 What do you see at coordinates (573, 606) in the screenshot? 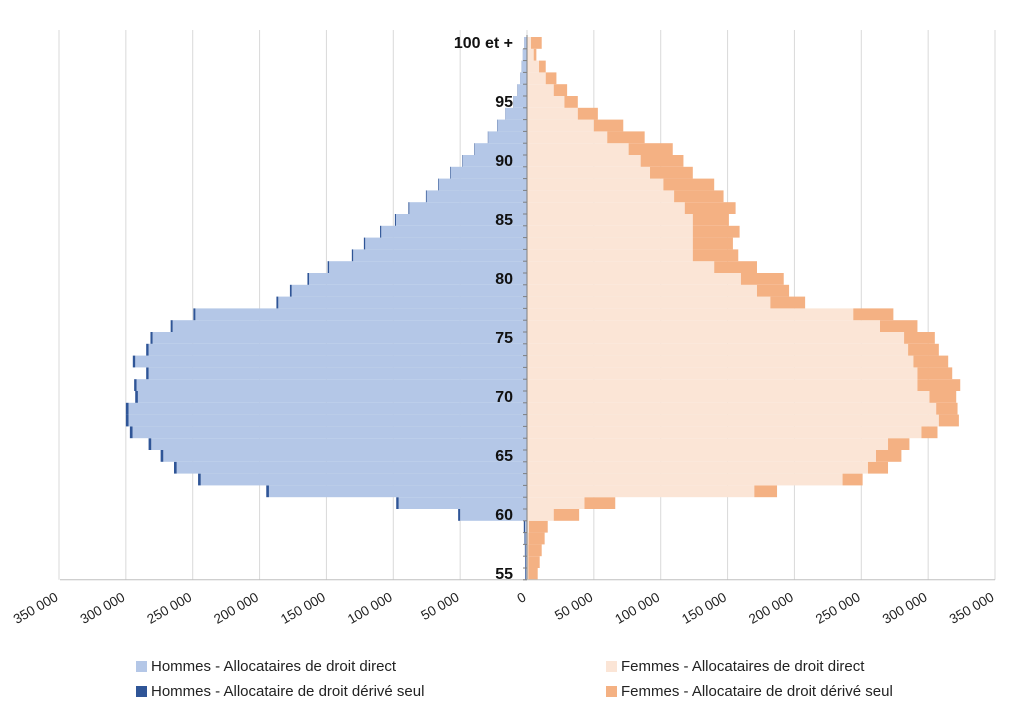
I see `x-tick-label: 50 000` at bounding box center [573, 606].